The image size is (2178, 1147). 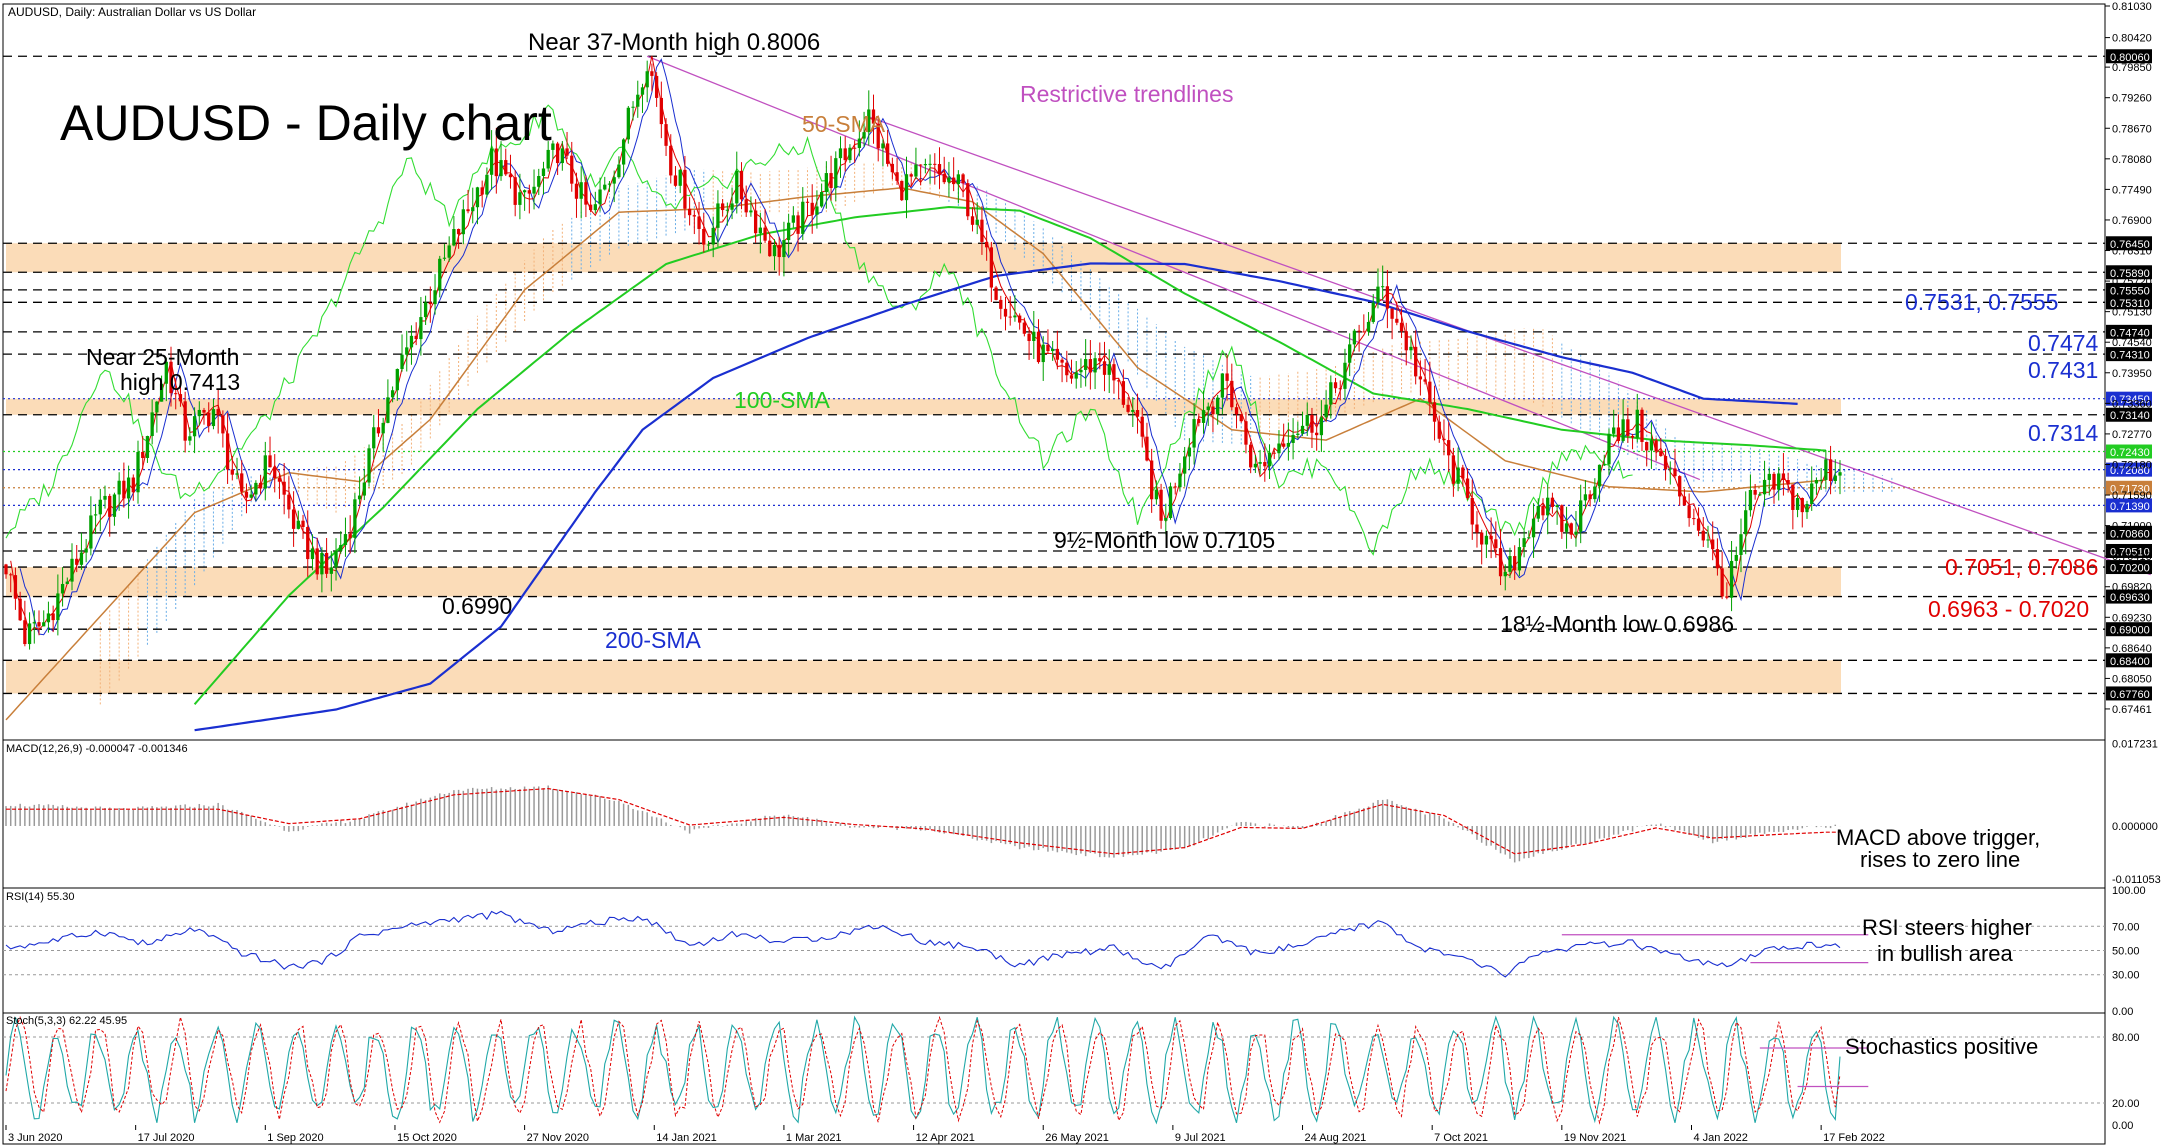 I want to click on price-tick-label: 0.74540, so click(x=2132, y=343).